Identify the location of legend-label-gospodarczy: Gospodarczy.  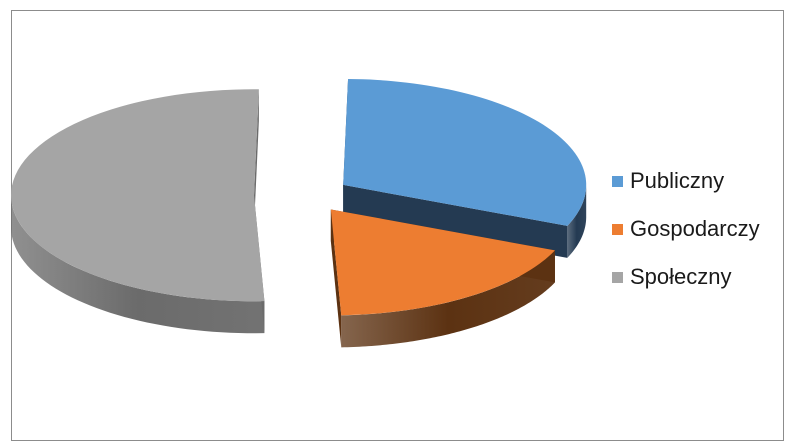
(695, 228).